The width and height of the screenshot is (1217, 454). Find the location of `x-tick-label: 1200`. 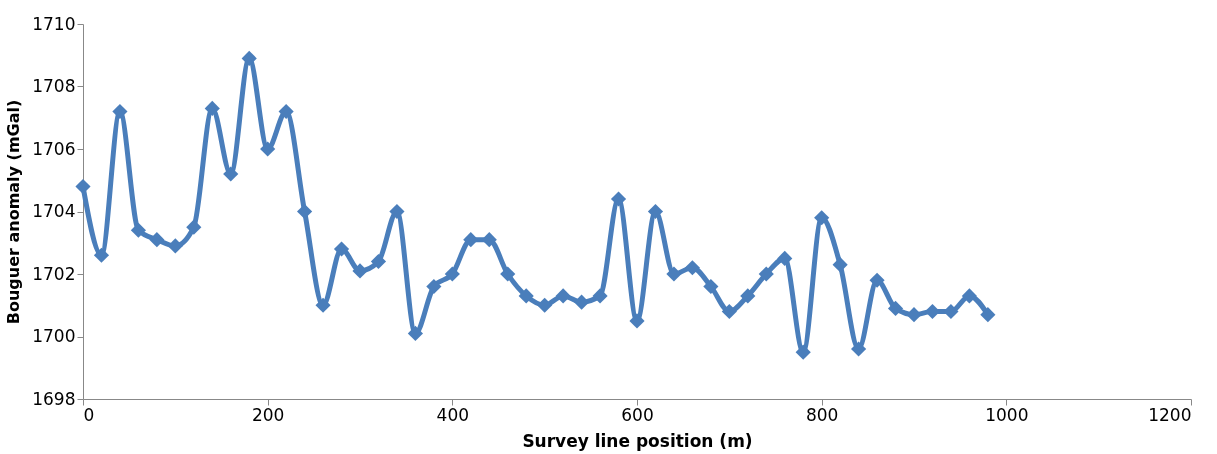

x-tick-label: 1200 is located at coordinates (1170, 414).